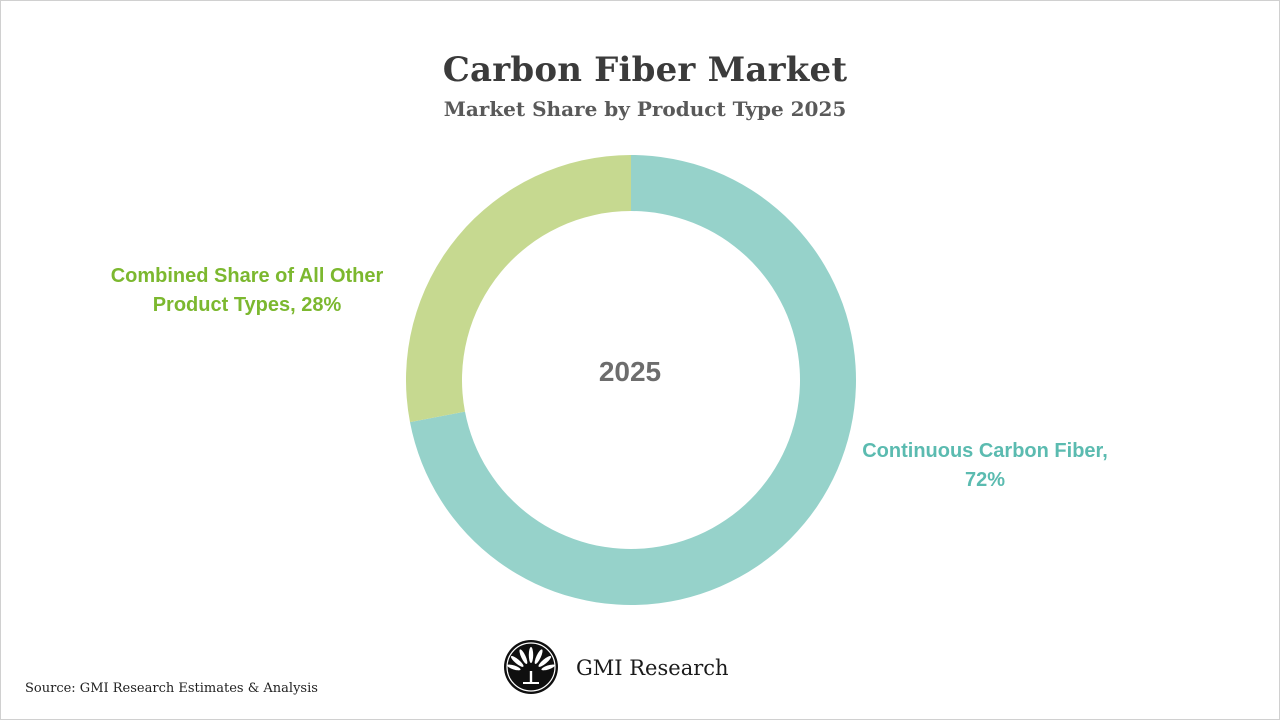  I want to click on donut-center-label: 2025, so click(630, 371).